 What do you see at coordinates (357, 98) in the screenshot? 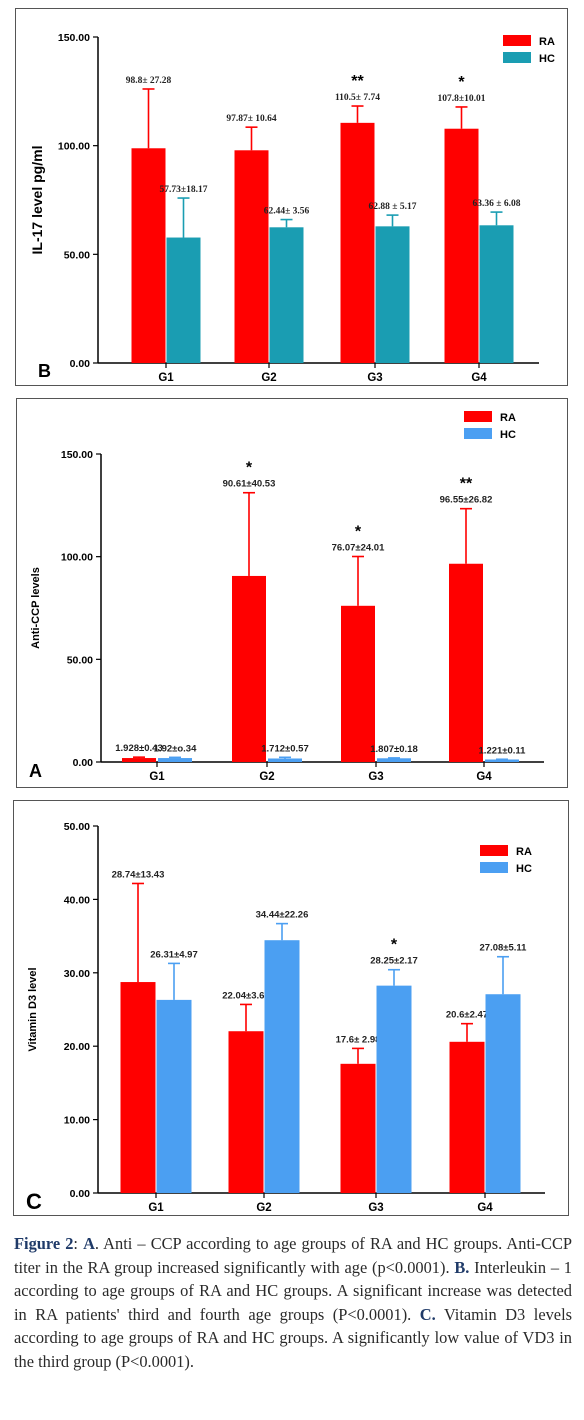
I see `data-label: 110.5± 7.74` at bounding box center [357, 98].